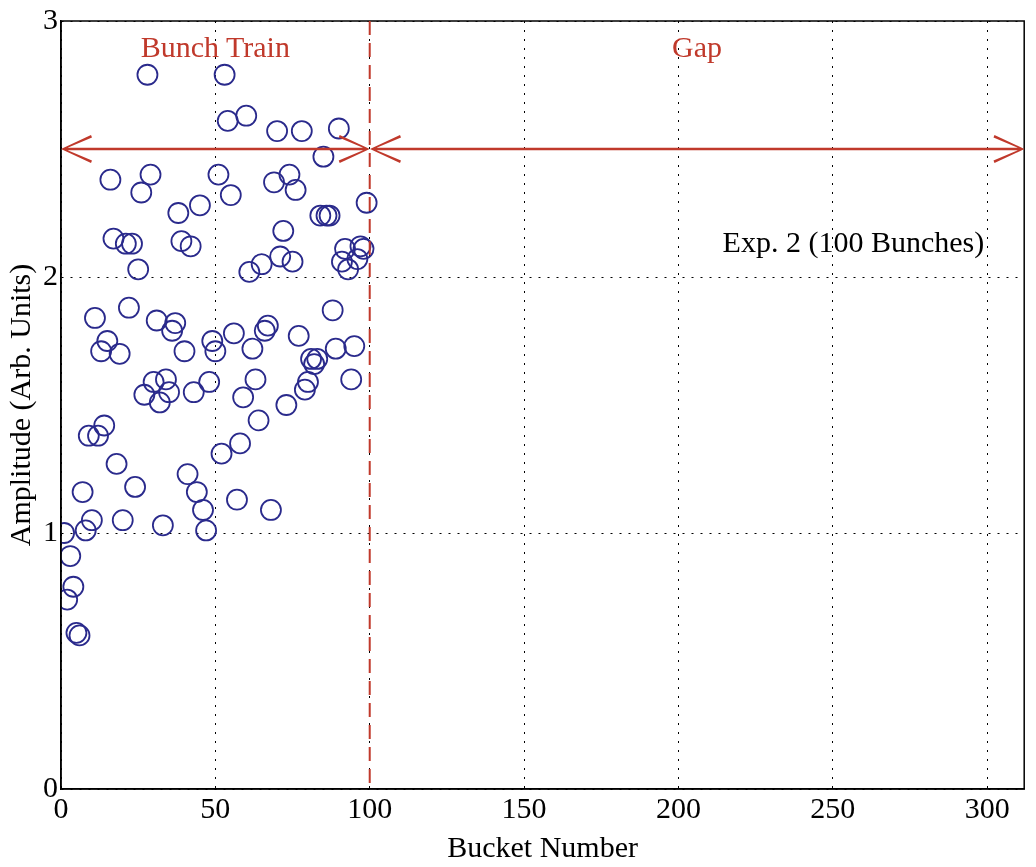  I want to click on x-tick-label: 150, so click(524, 807).